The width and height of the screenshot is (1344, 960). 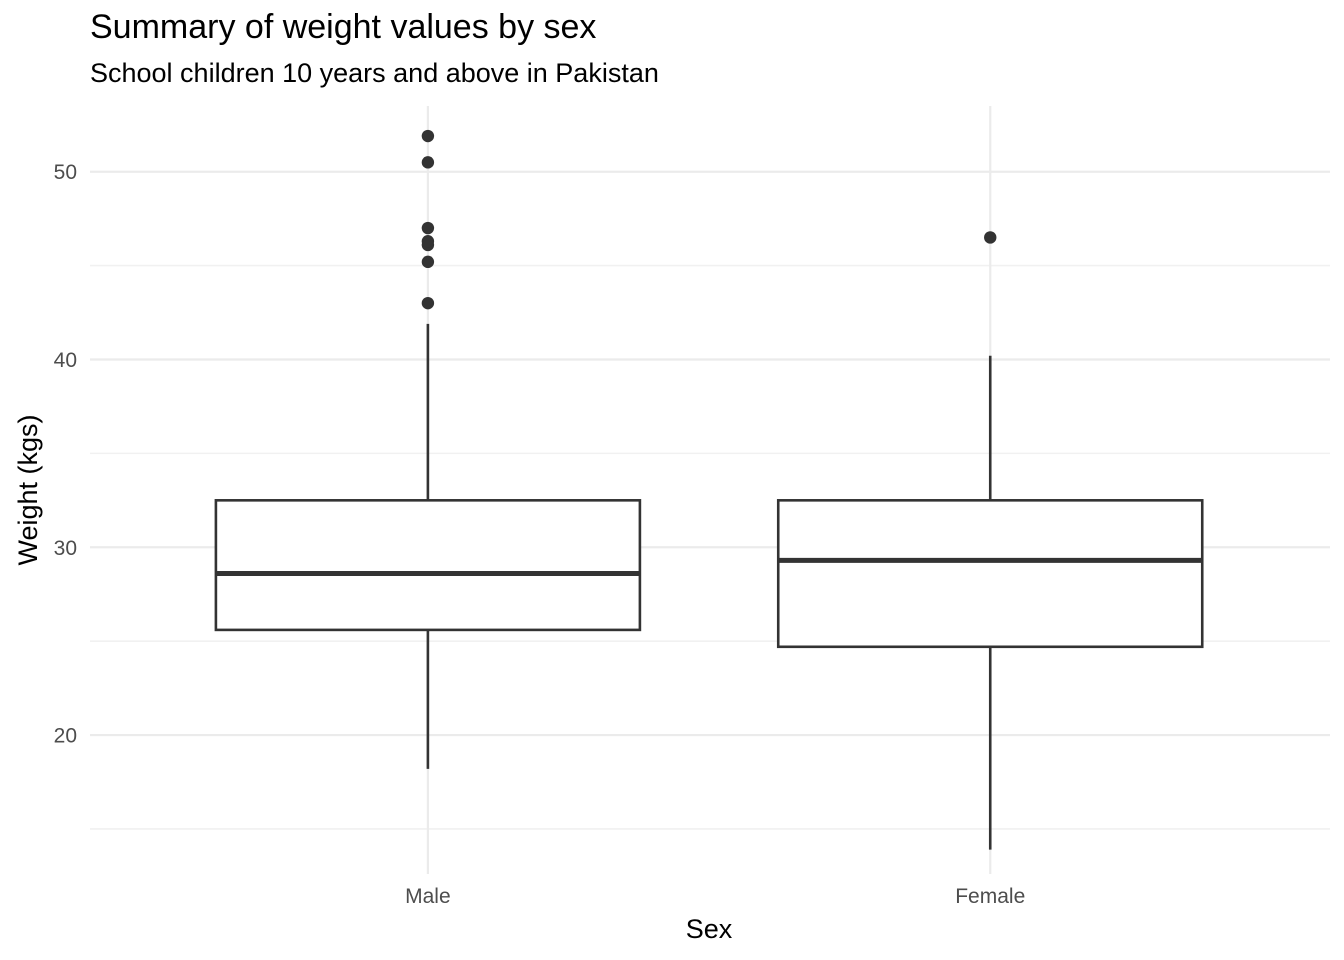 I want to click on x-tick-label: Male, so click(x=428, y=896).